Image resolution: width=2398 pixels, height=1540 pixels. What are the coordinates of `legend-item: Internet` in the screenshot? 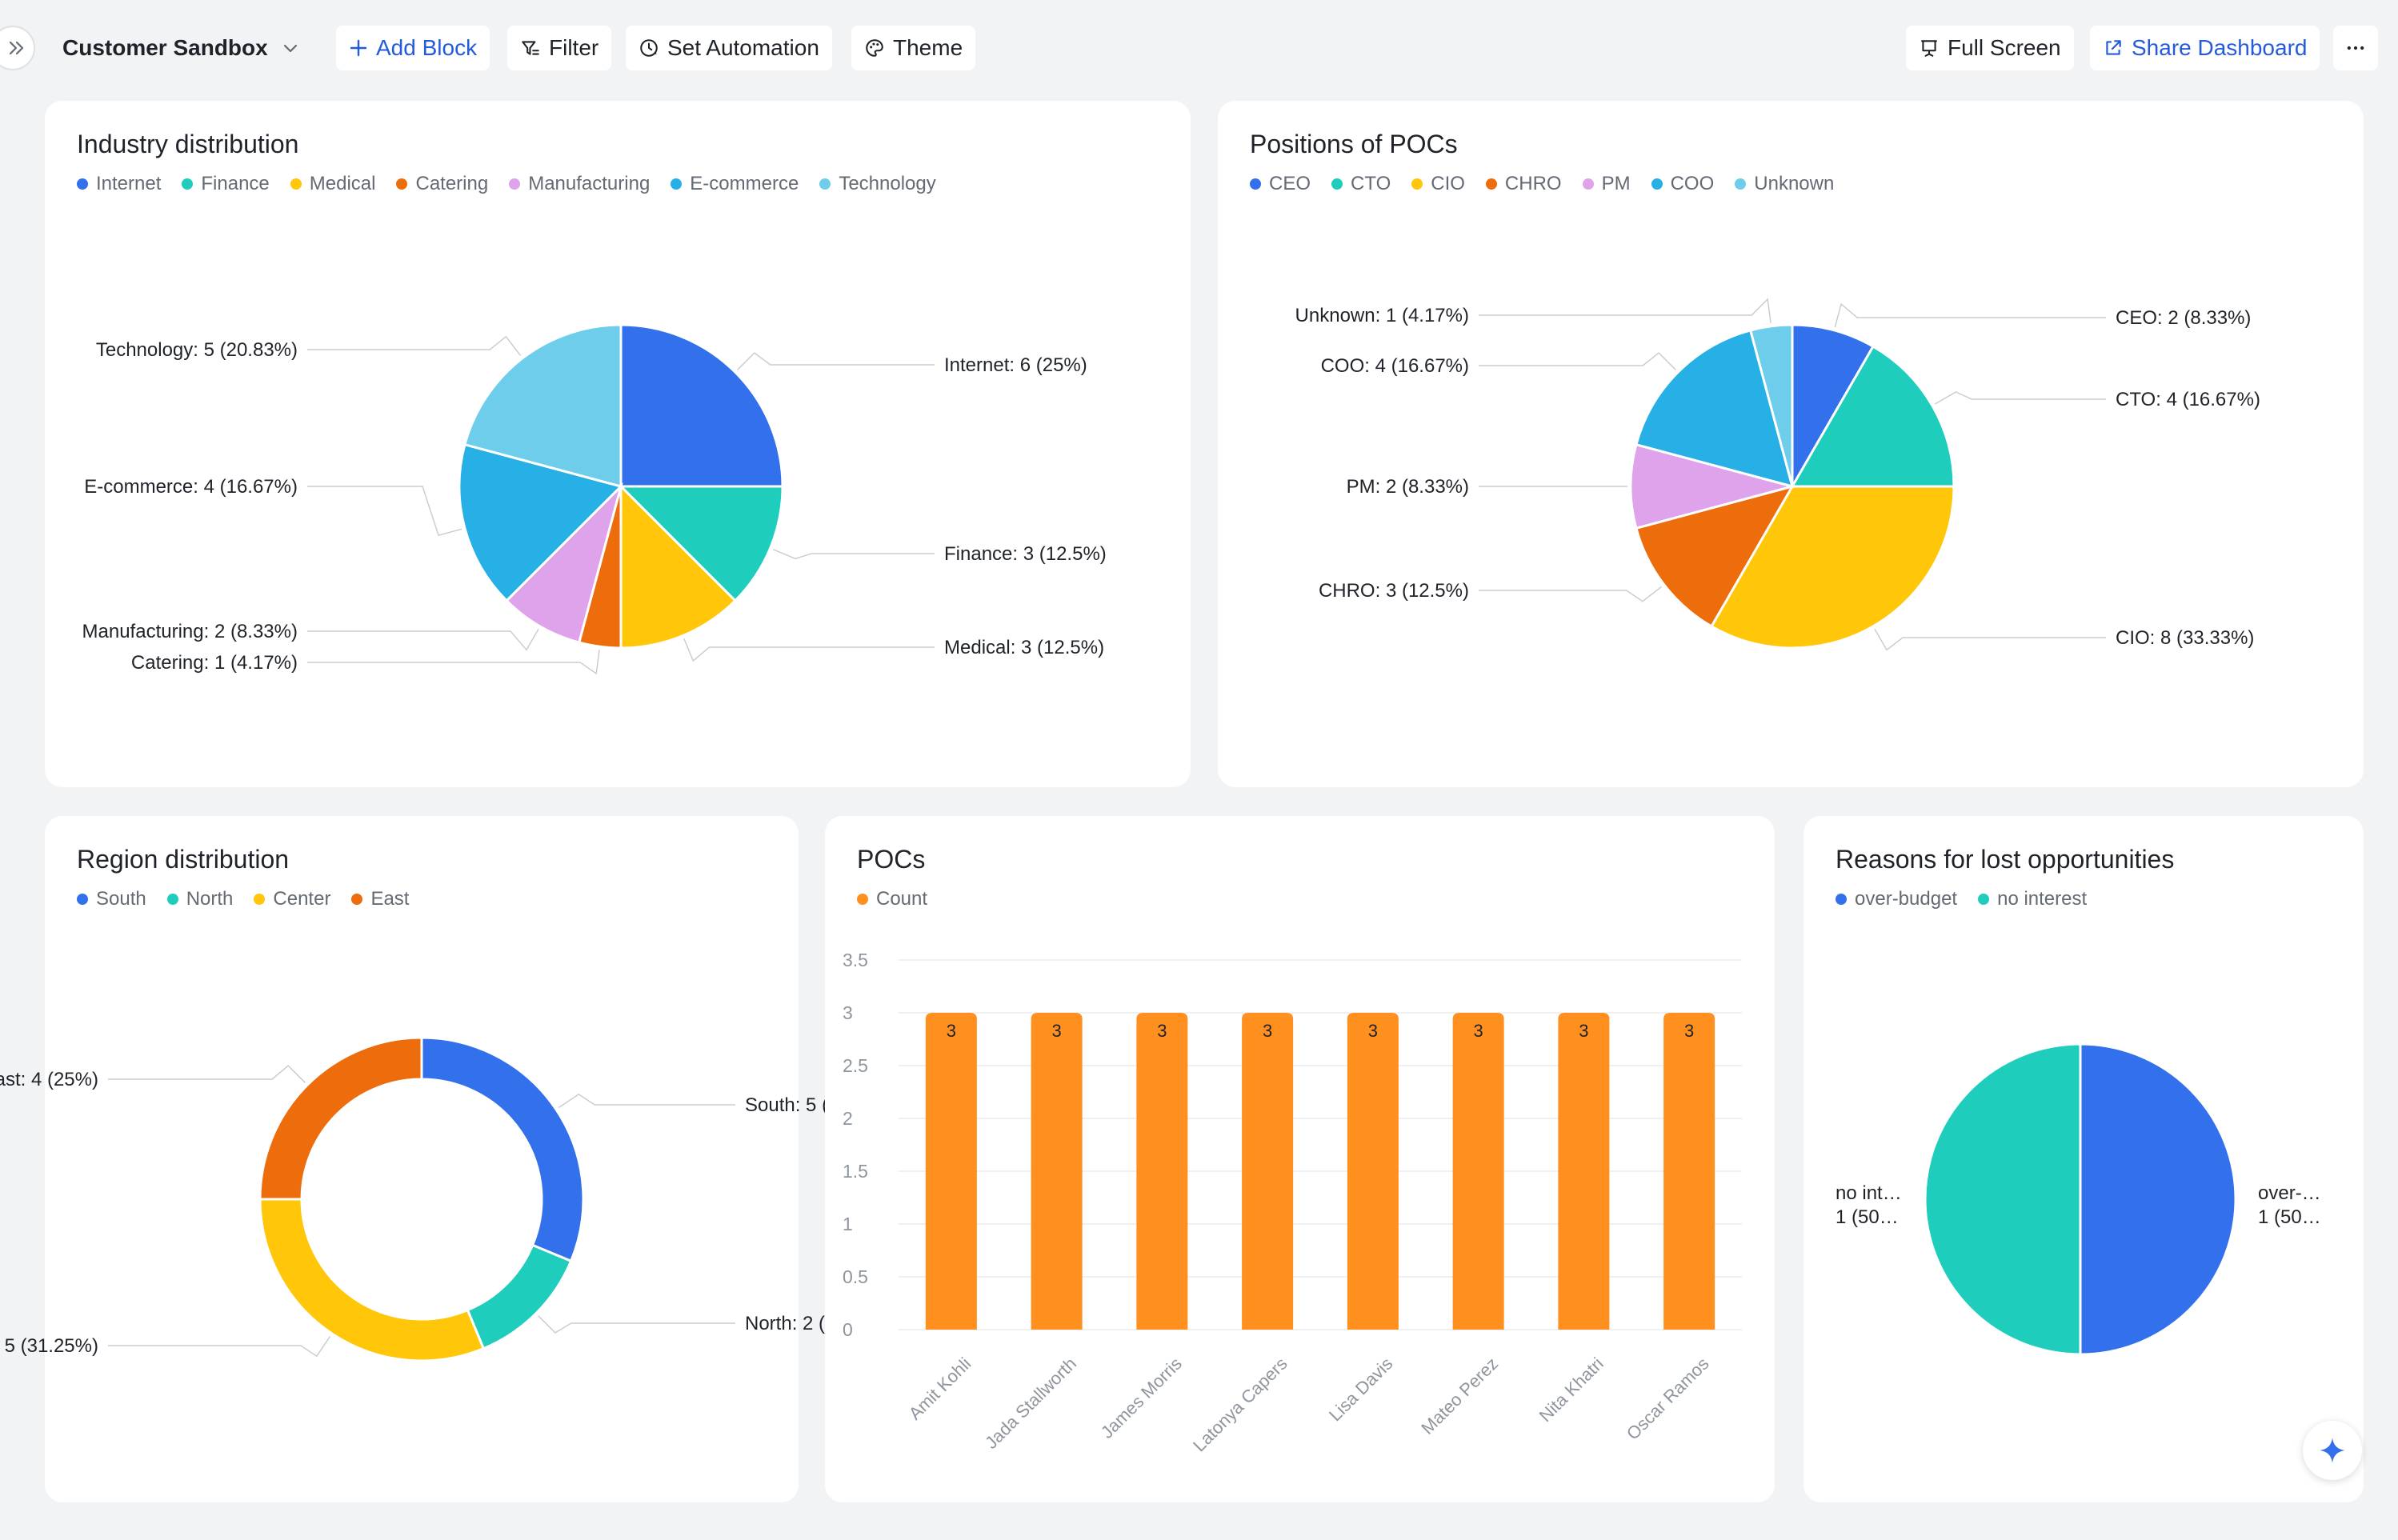 It's located at (119, 184).